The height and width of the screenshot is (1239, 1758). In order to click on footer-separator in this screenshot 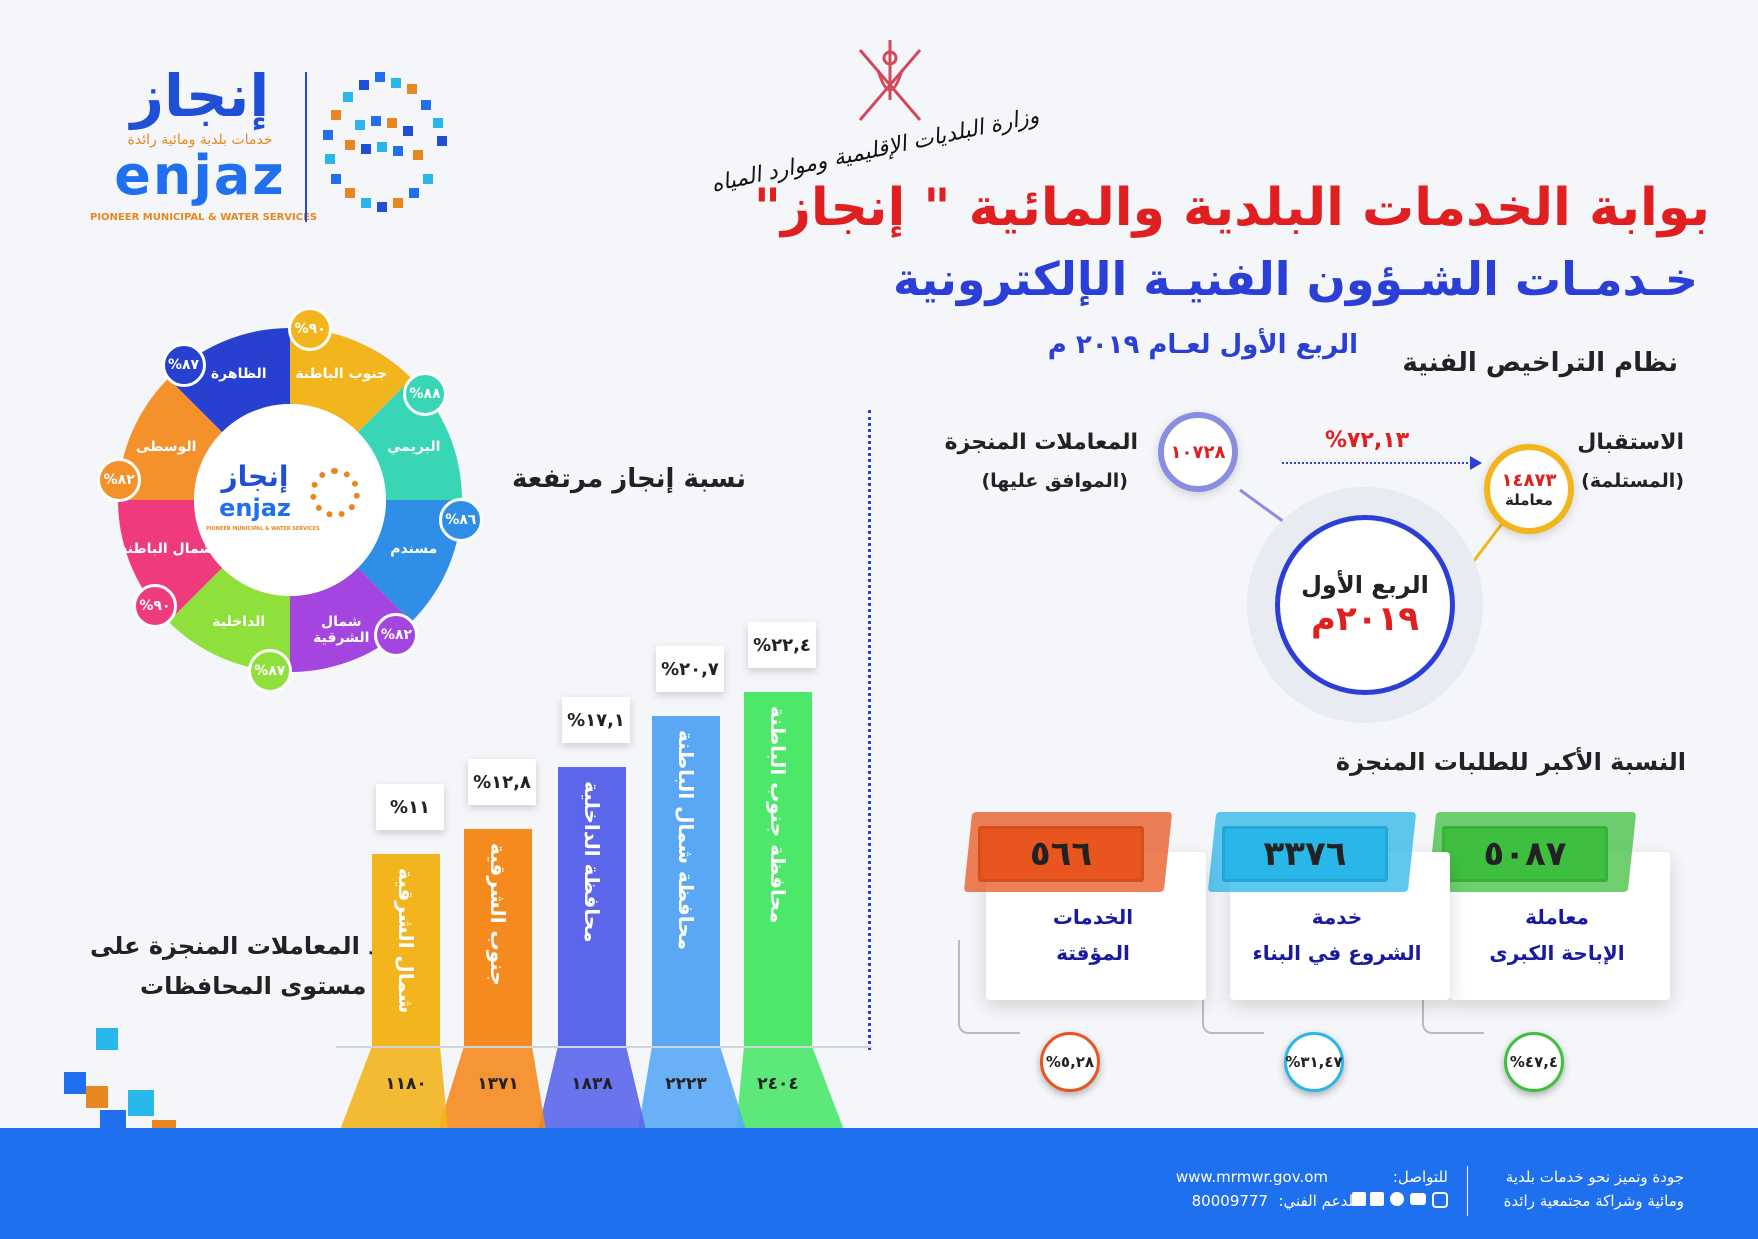, I will do `click(1467, 1191)`.